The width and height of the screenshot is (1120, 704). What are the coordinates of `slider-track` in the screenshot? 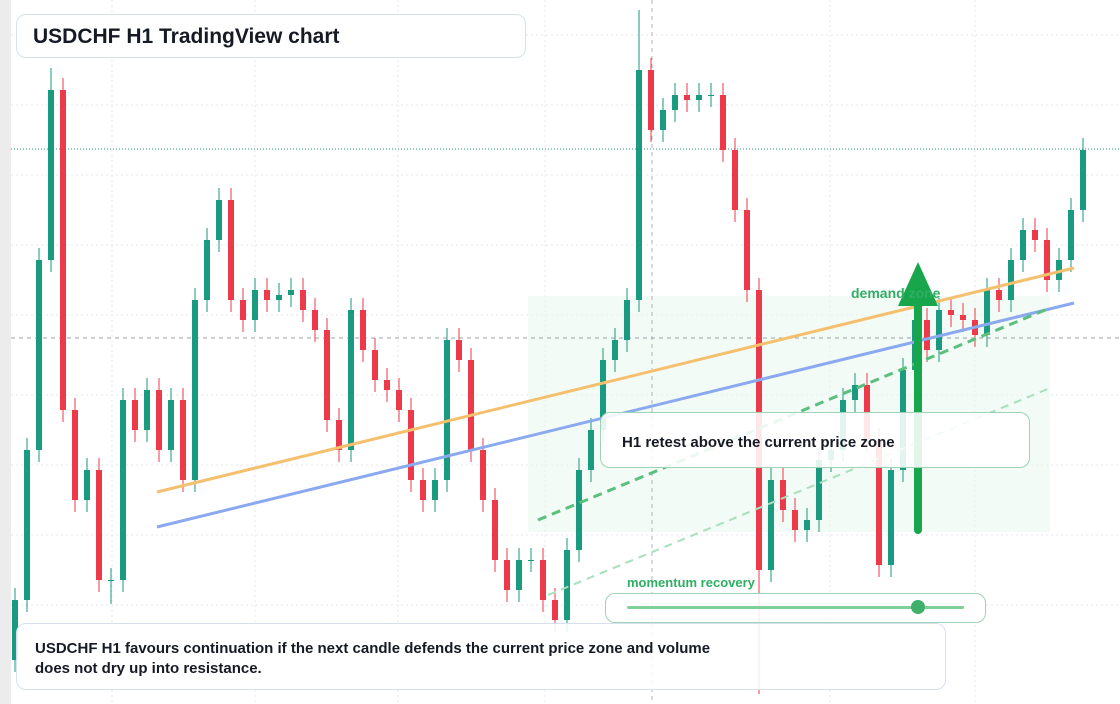 It's located at (795, 607).